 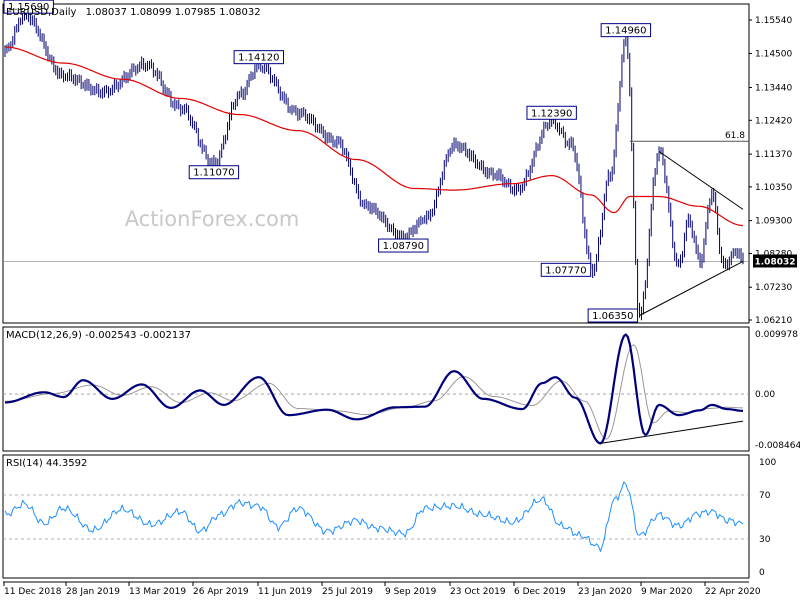 I want to click on rsi-series, so click(x=374, y=516).